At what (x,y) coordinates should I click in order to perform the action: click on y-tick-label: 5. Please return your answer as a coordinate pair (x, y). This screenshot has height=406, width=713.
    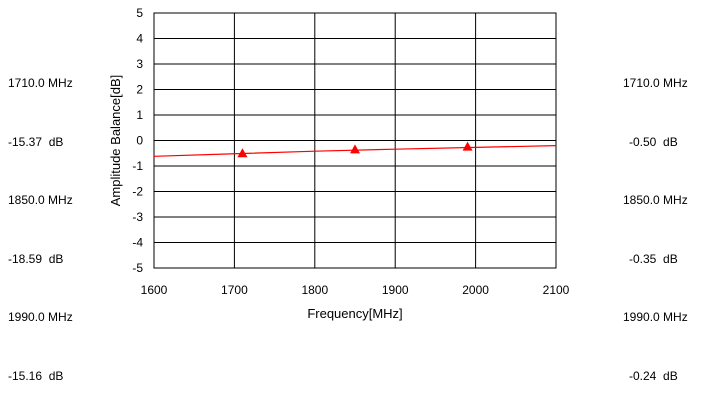
    Looking at the image, I should click on (139, 13).